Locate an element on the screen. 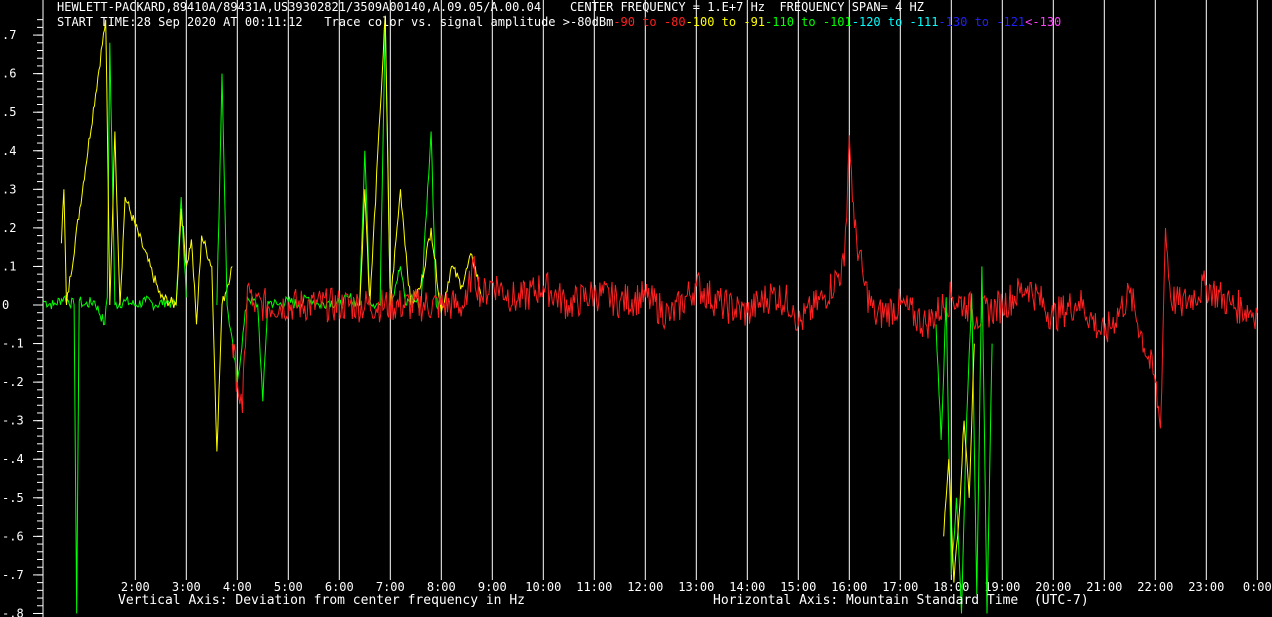  legend-entry: -100 to -91 is located at coordinates (725, 22).